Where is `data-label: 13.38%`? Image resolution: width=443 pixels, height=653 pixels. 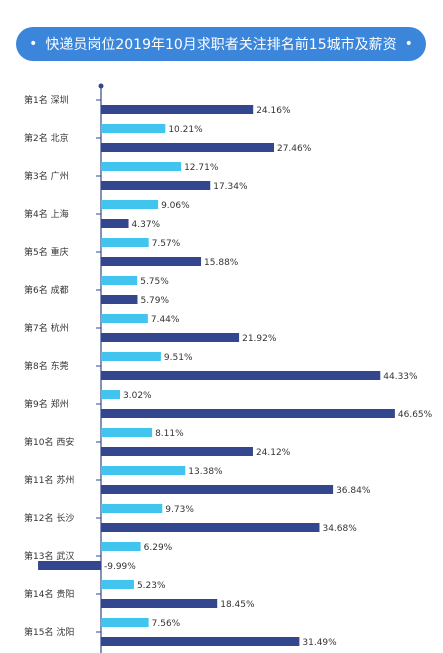
data-label: 13.38% is located at coordinates (205, 472).